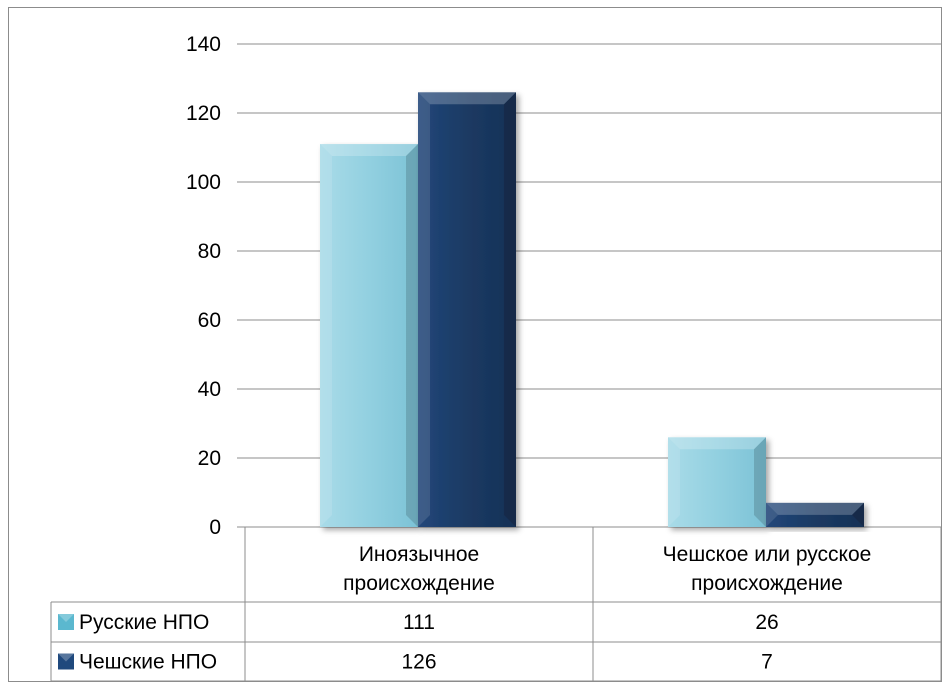 Image resolution: width=949 pixels, height=689 pixels. Describe the element at coordinates (767, 662) in the screenshot. I see `data-table-value: 7` at that location.